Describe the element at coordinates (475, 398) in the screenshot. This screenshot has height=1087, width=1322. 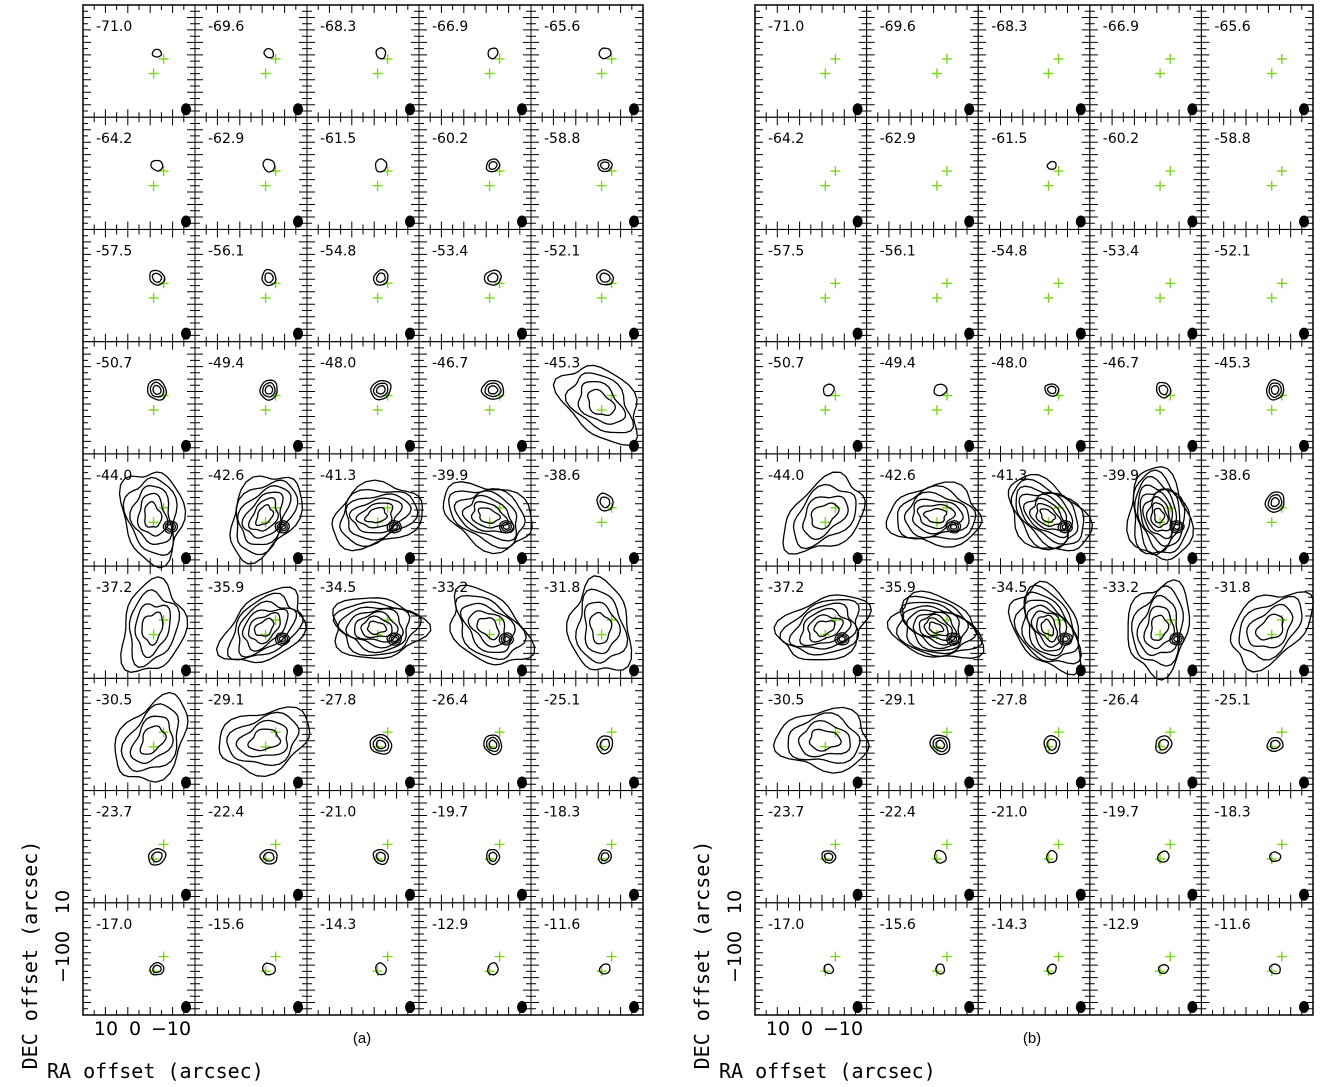
I see `channel-cell: -46.7` at that location.